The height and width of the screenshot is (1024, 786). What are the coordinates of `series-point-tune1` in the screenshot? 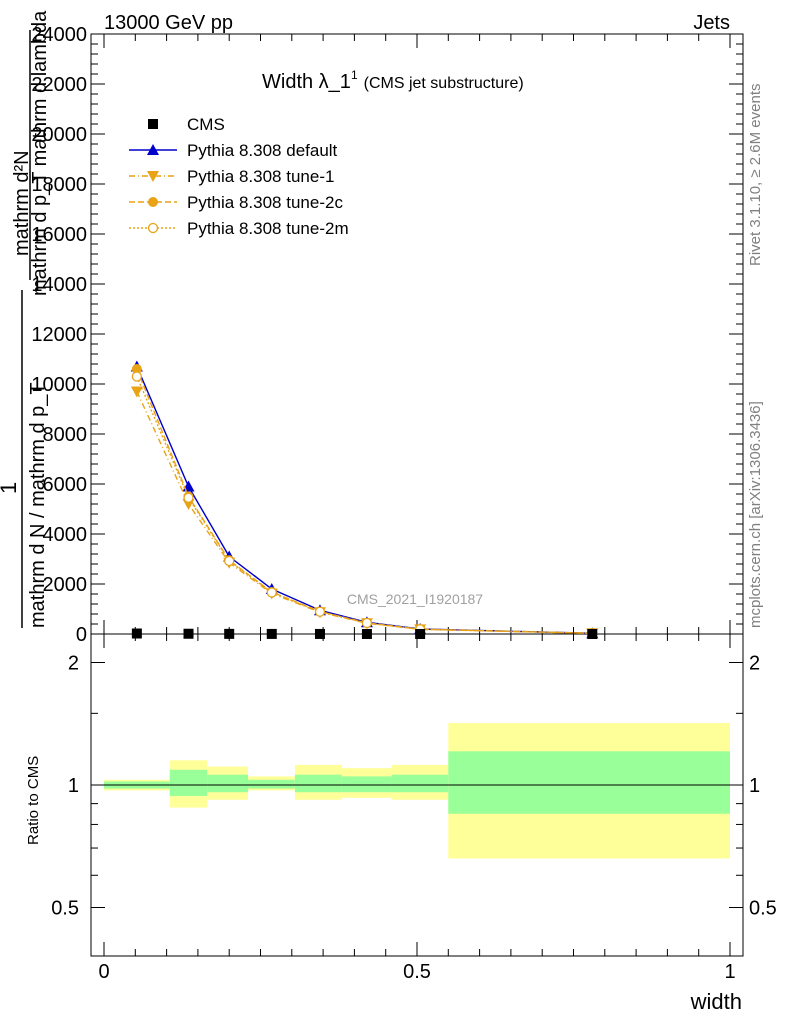 It's located at (136, 392).